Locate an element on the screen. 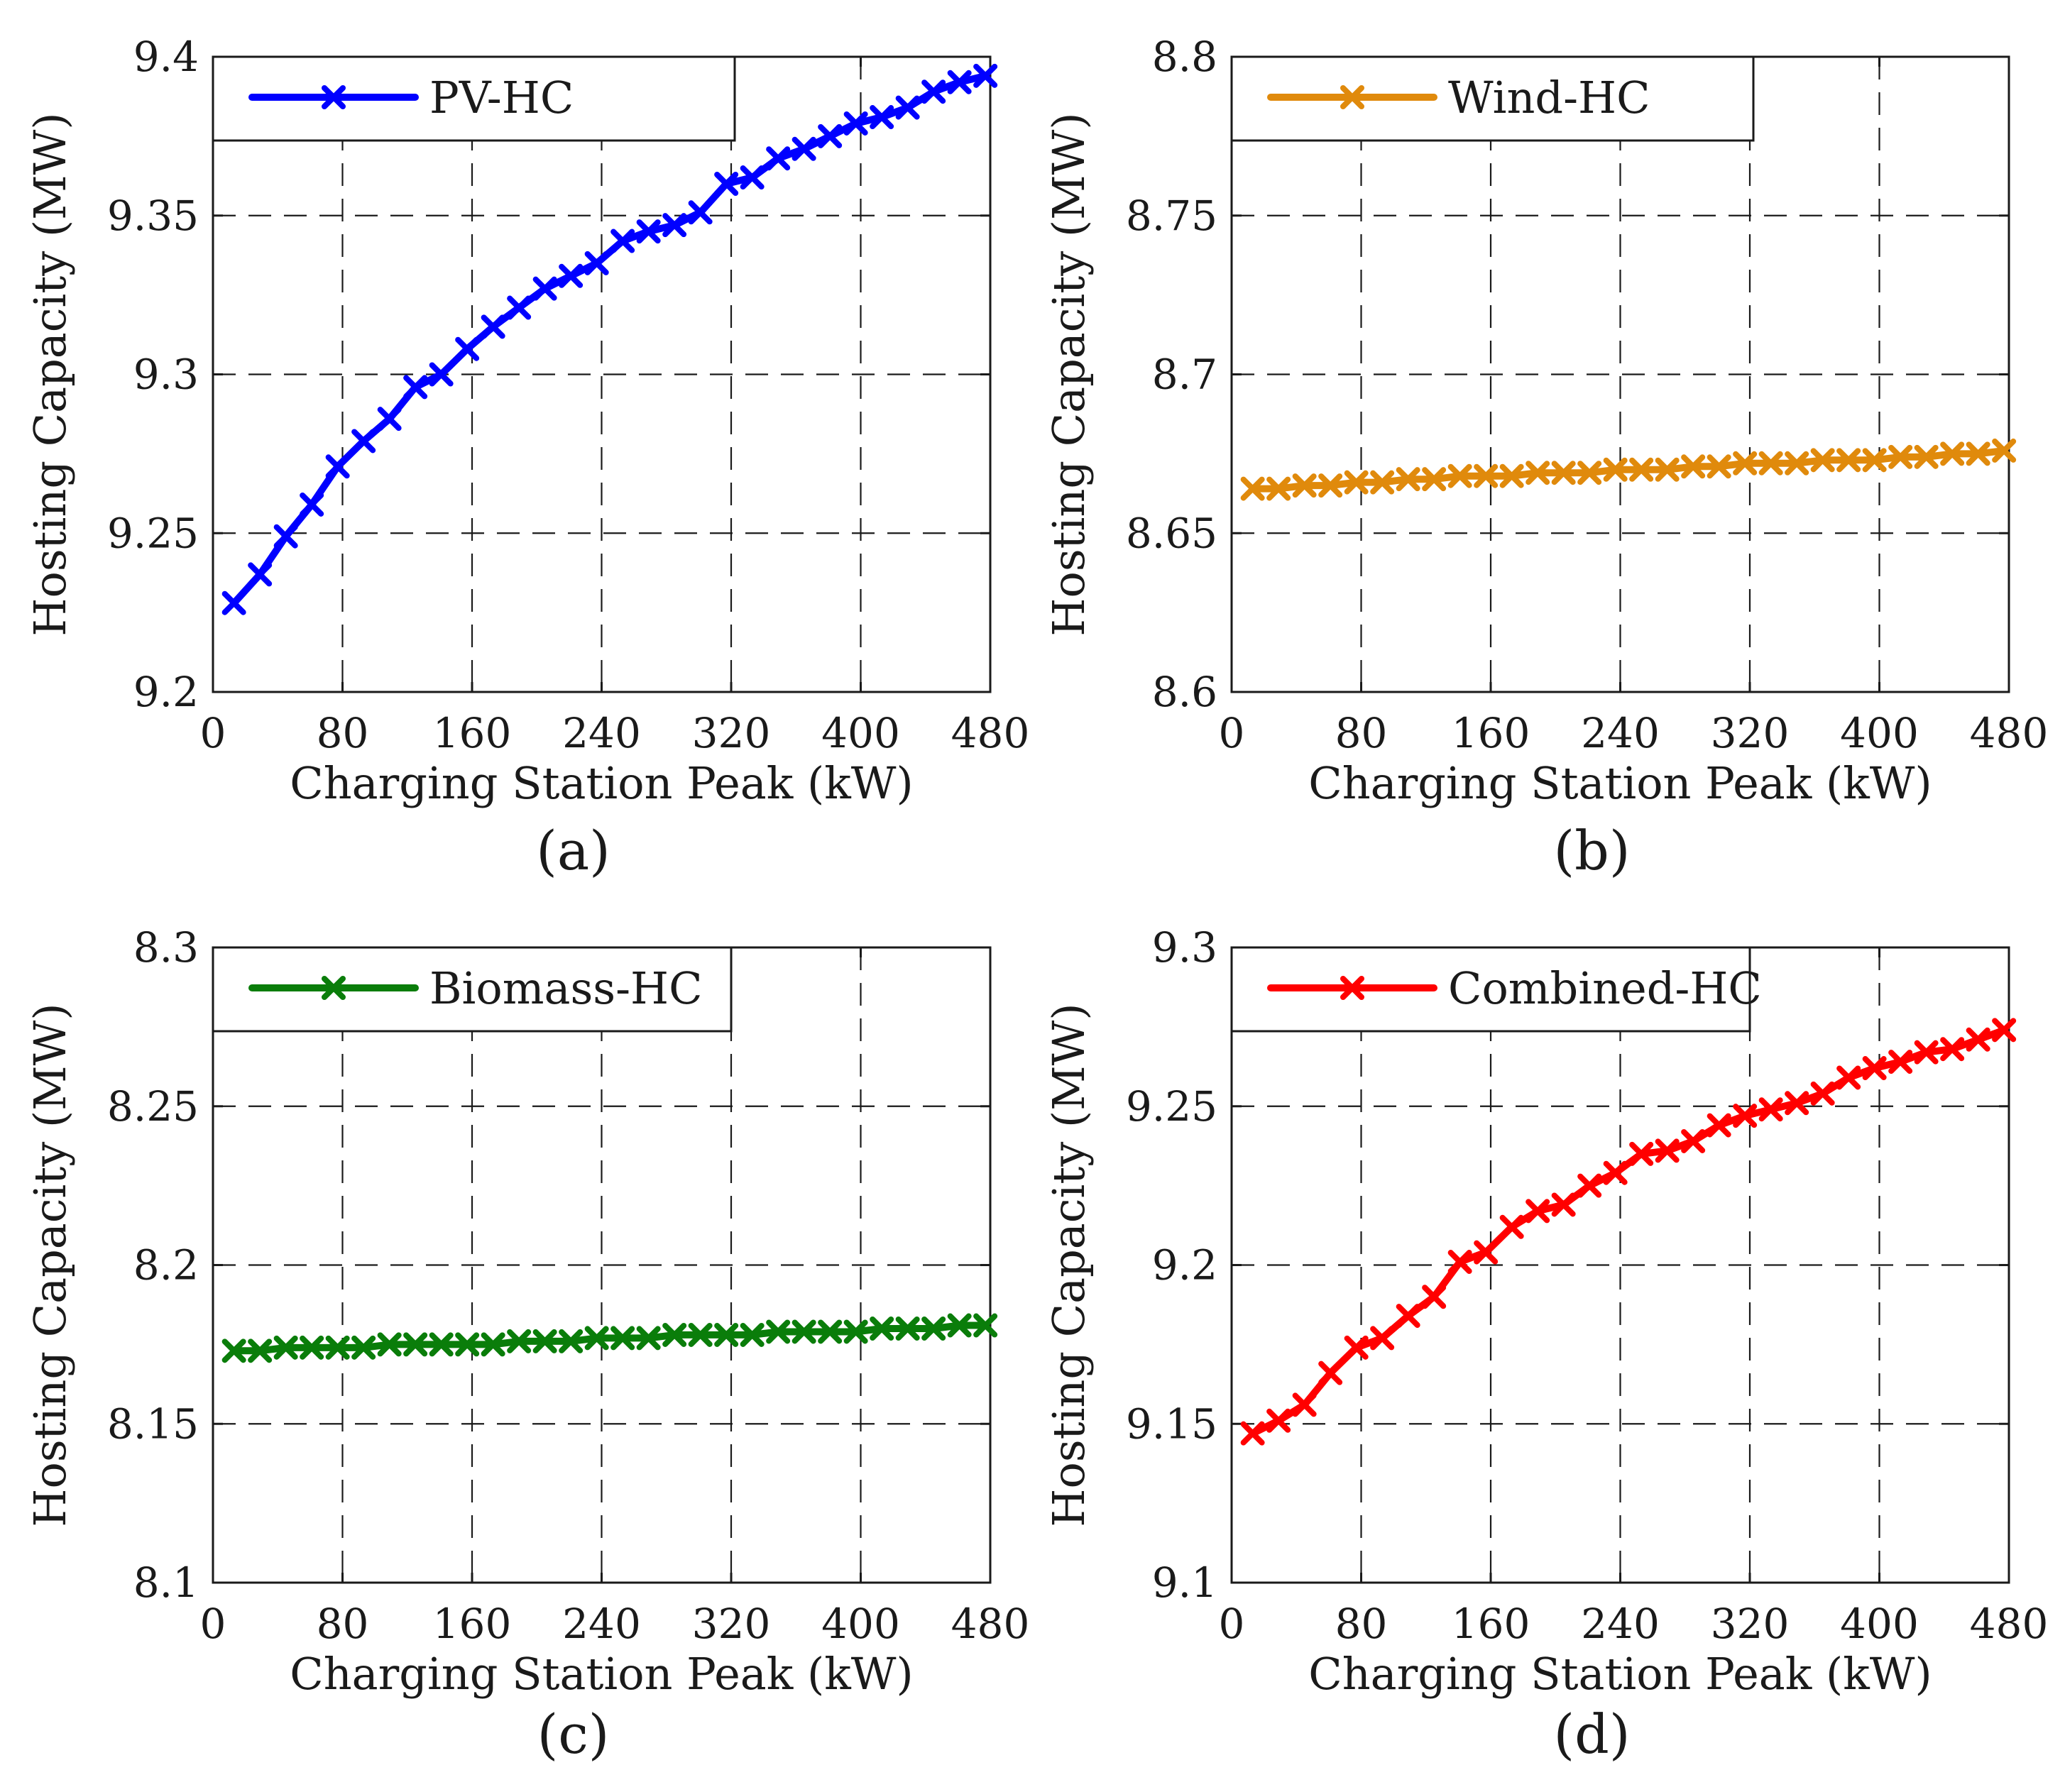  y-tick-label: 9.35 is located at coordinates (153, 216).